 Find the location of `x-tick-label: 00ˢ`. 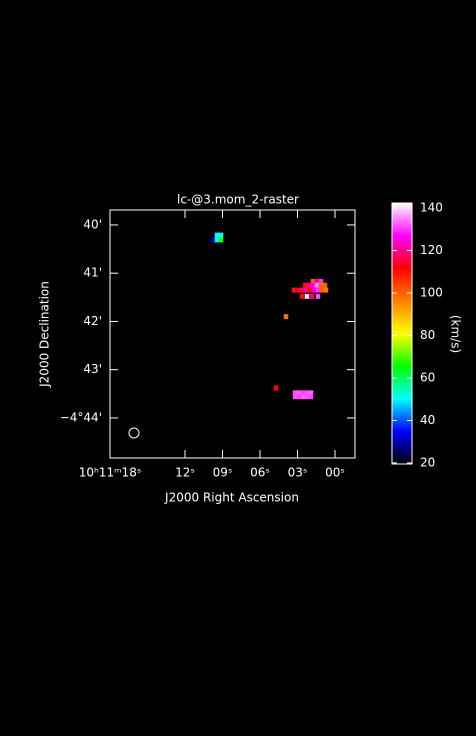

x-tick-label: 00ˢ is located at coordinates (335, 473).